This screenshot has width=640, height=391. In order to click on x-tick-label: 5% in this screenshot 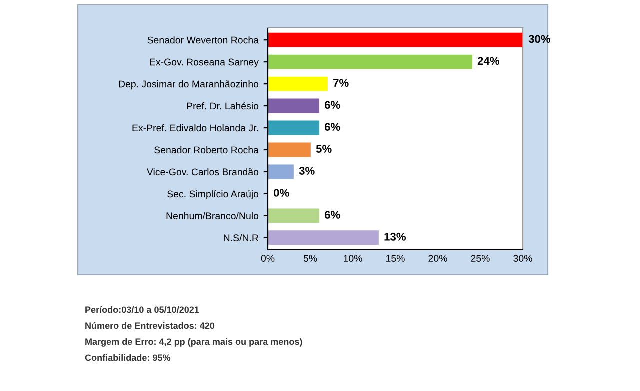, I will do `click(311, 258)`.